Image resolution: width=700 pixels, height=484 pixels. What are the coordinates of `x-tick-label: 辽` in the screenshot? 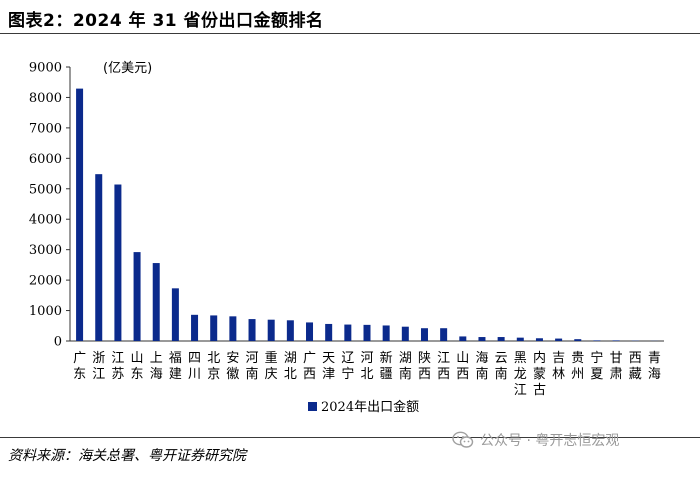 It's located at (347, 358).